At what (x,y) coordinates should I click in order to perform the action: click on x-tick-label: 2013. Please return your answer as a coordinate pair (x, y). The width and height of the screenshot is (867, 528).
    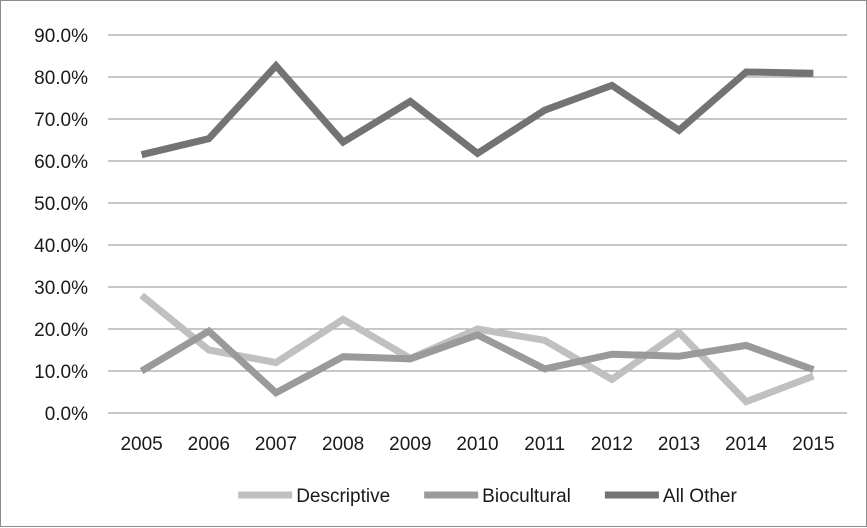
    Looking at the image, I should click on (679, 444).